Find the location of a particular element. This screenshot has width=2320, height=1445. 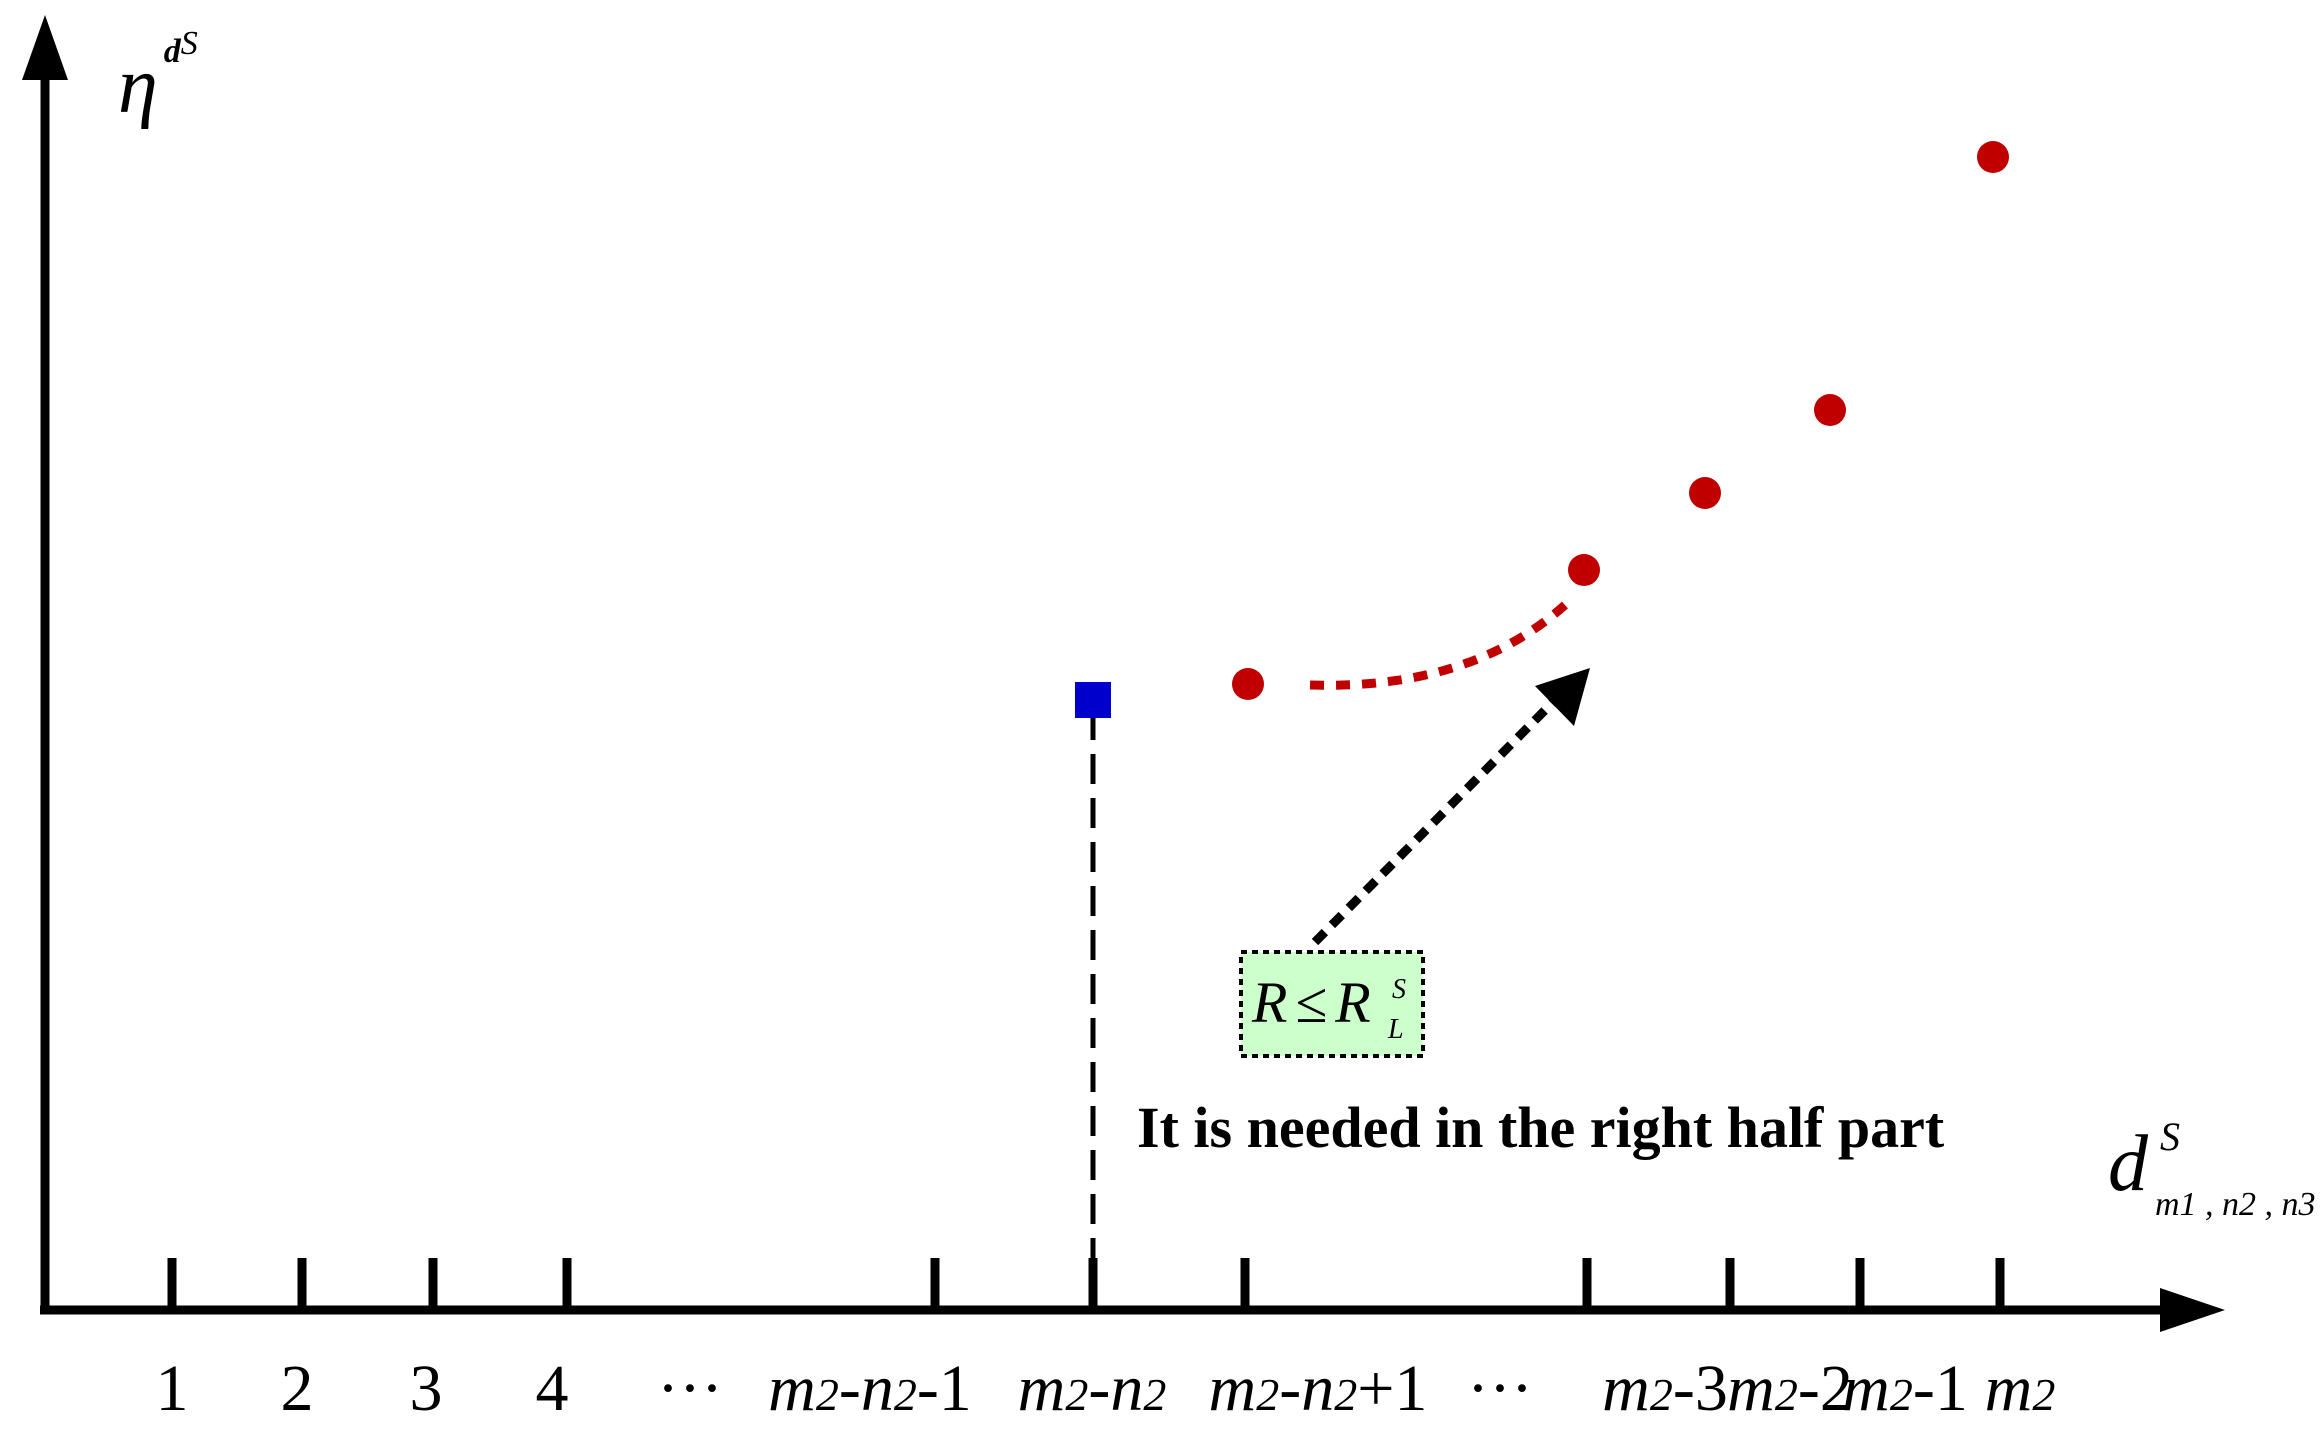

x-axis-label: d S m1 , n2 , n3 is located at coordinates (2212, 1168).